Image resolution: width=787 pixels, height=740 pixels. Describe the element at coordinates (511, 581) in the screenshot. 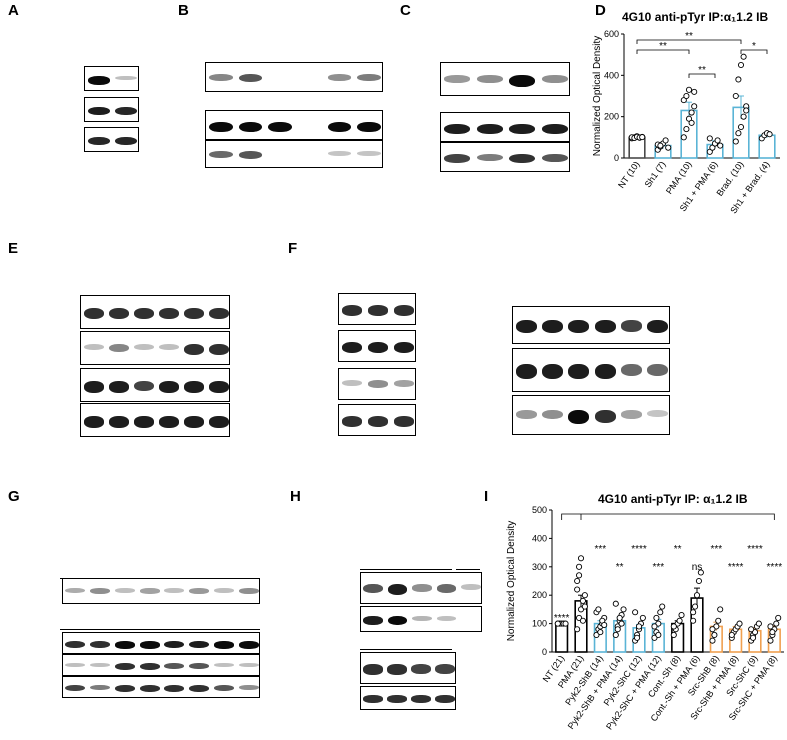

I see `y-axis-label: Normalized Optical Density` at that location.